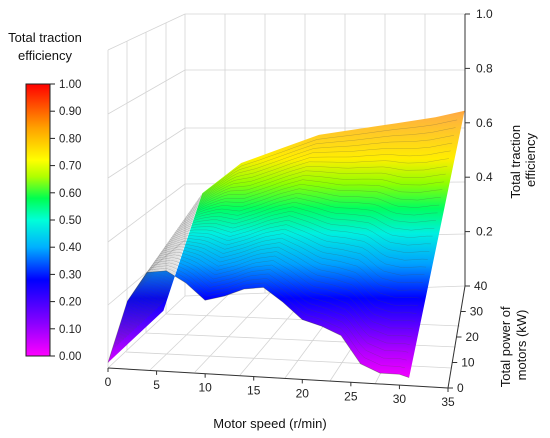 The height and width of the screenshot is (438, 550). Describe the element at coordinates (70, 221) in the screenshot. I see `colorbar-tick-label: 0.50` at that location.